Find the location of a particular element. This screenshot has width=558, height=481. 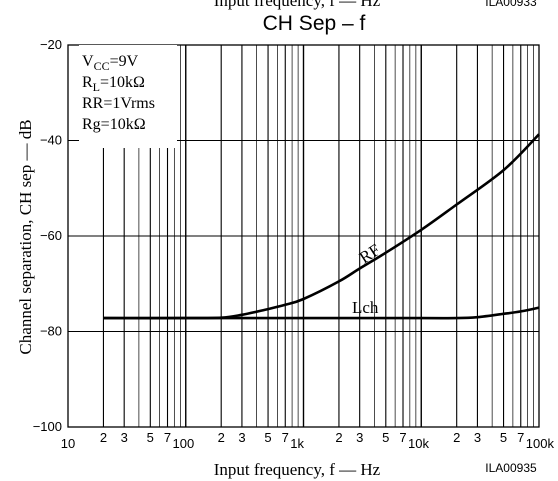

top-caption-cut: Input frequency, f — Hz is located at coordinates (297, 5).